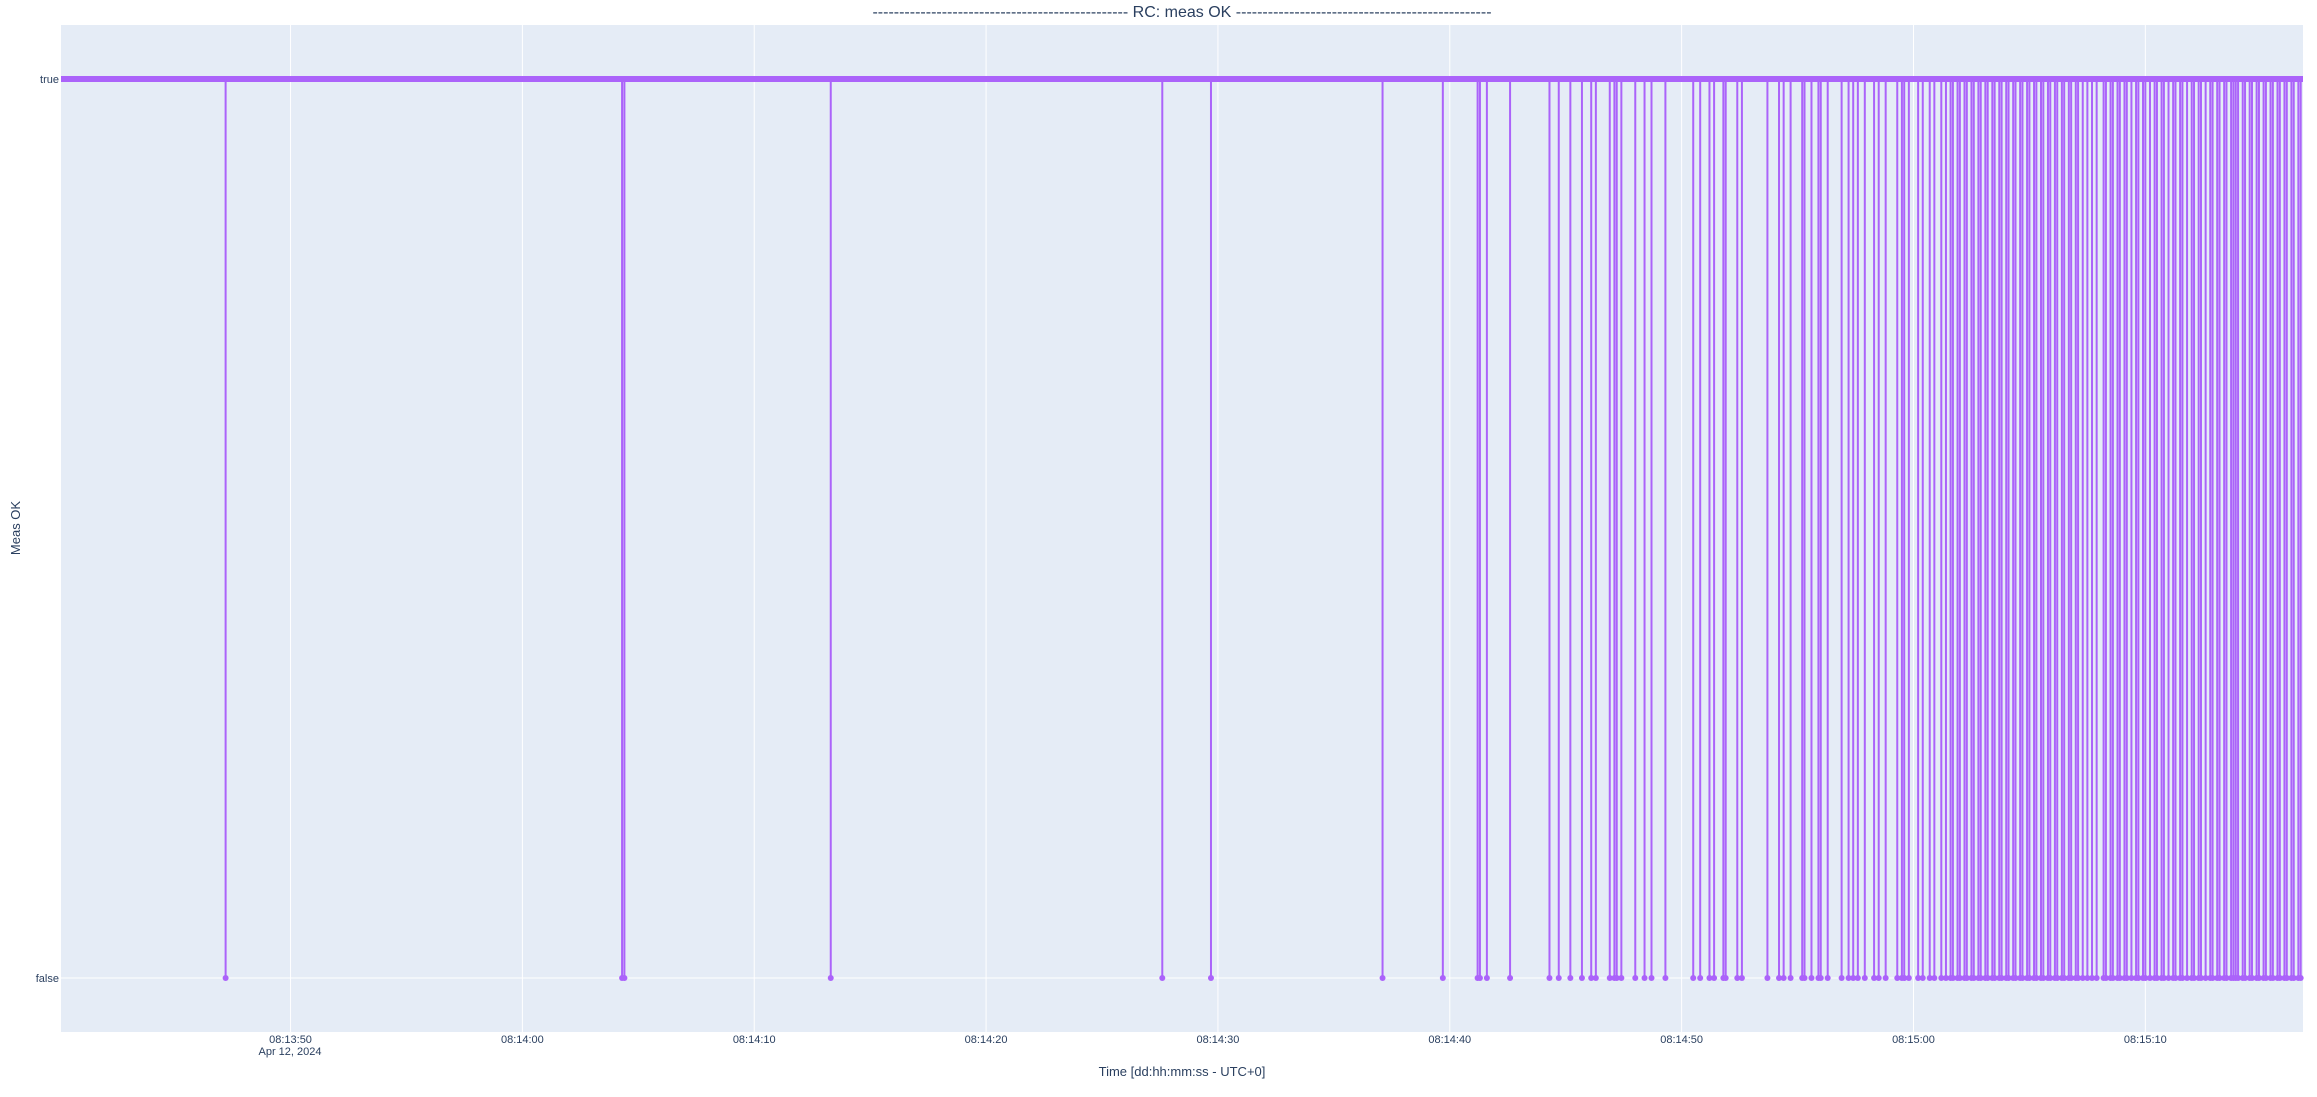 Image resolution: width=2317 pixels, height=1097 pixels. Describe the element at coordinates (290, 1040) in the screenshot. I see `x-tick-label: 08:13:50` at that location.